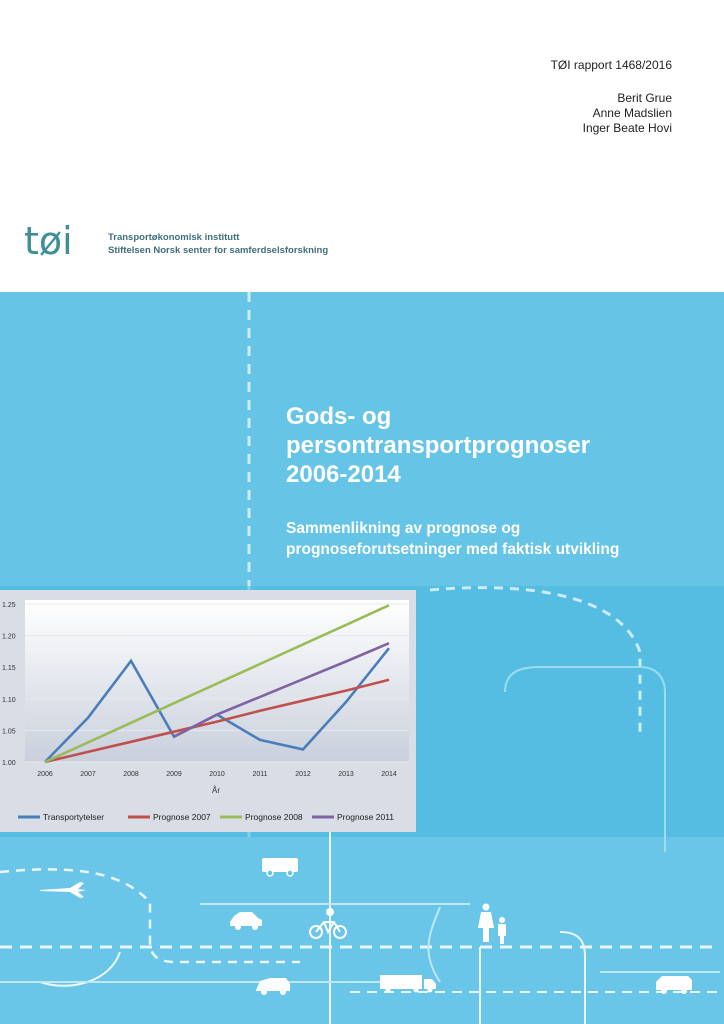 This screenshot has height=1024, width=724. Describe the element at coordinates (9, 668) in the screenshot. I see `y-tick-label: 1.15` at that location.